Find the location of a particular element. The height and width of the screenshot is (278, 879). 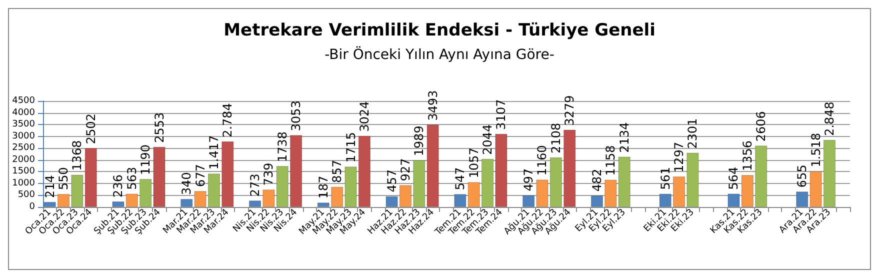

data-label: 3053 is located at coordinates (296, 116).